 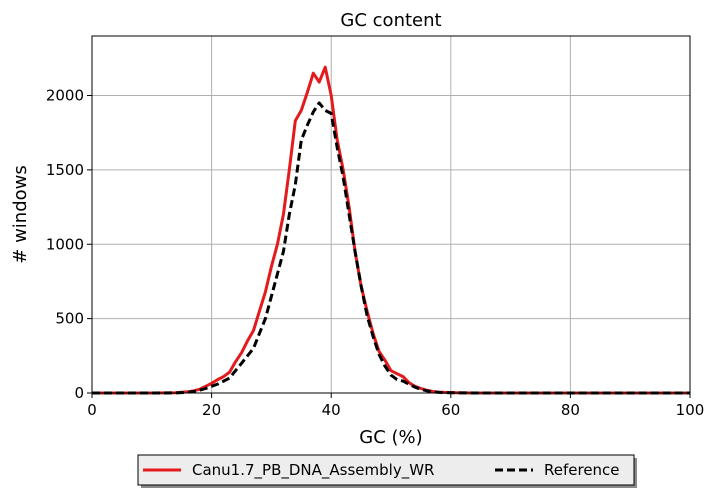 I want to click on legend-entry-label: Canu1.7_PB_DNA_Assembly_WR, so click(x=313, y=470).